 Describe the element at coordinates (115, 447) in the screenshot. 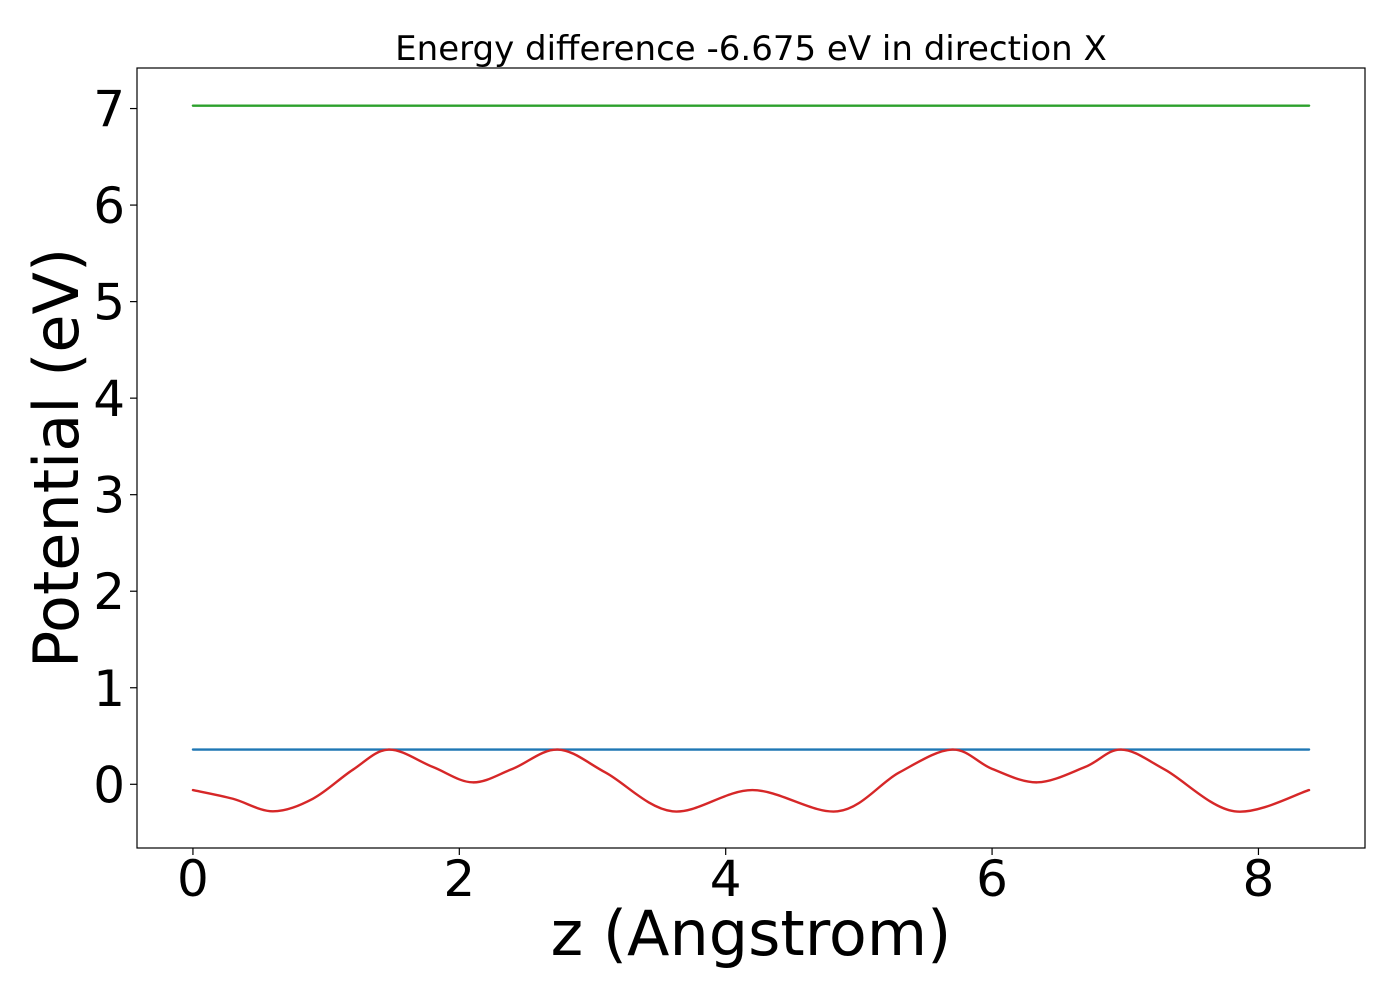

I see `y-axis-ticks: 0 1 2 3 4 5 6 7` at that location.